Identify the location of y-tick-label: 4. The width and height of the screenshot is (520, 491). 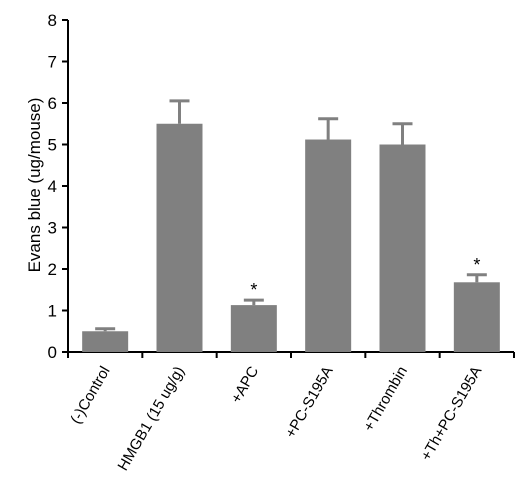
(52, 186).